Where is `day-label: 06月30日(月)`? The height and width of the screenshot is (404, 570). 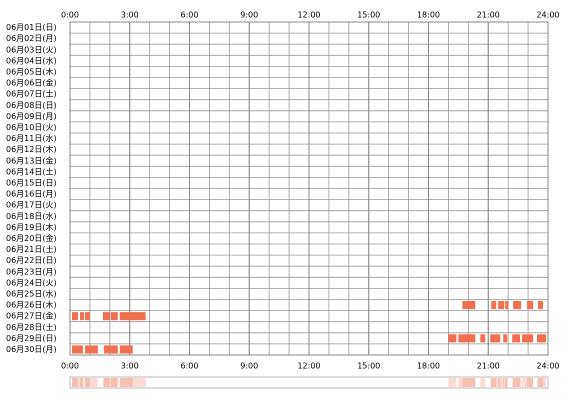
day-label: 06月30日(月) is located at coordinates (31, 349).